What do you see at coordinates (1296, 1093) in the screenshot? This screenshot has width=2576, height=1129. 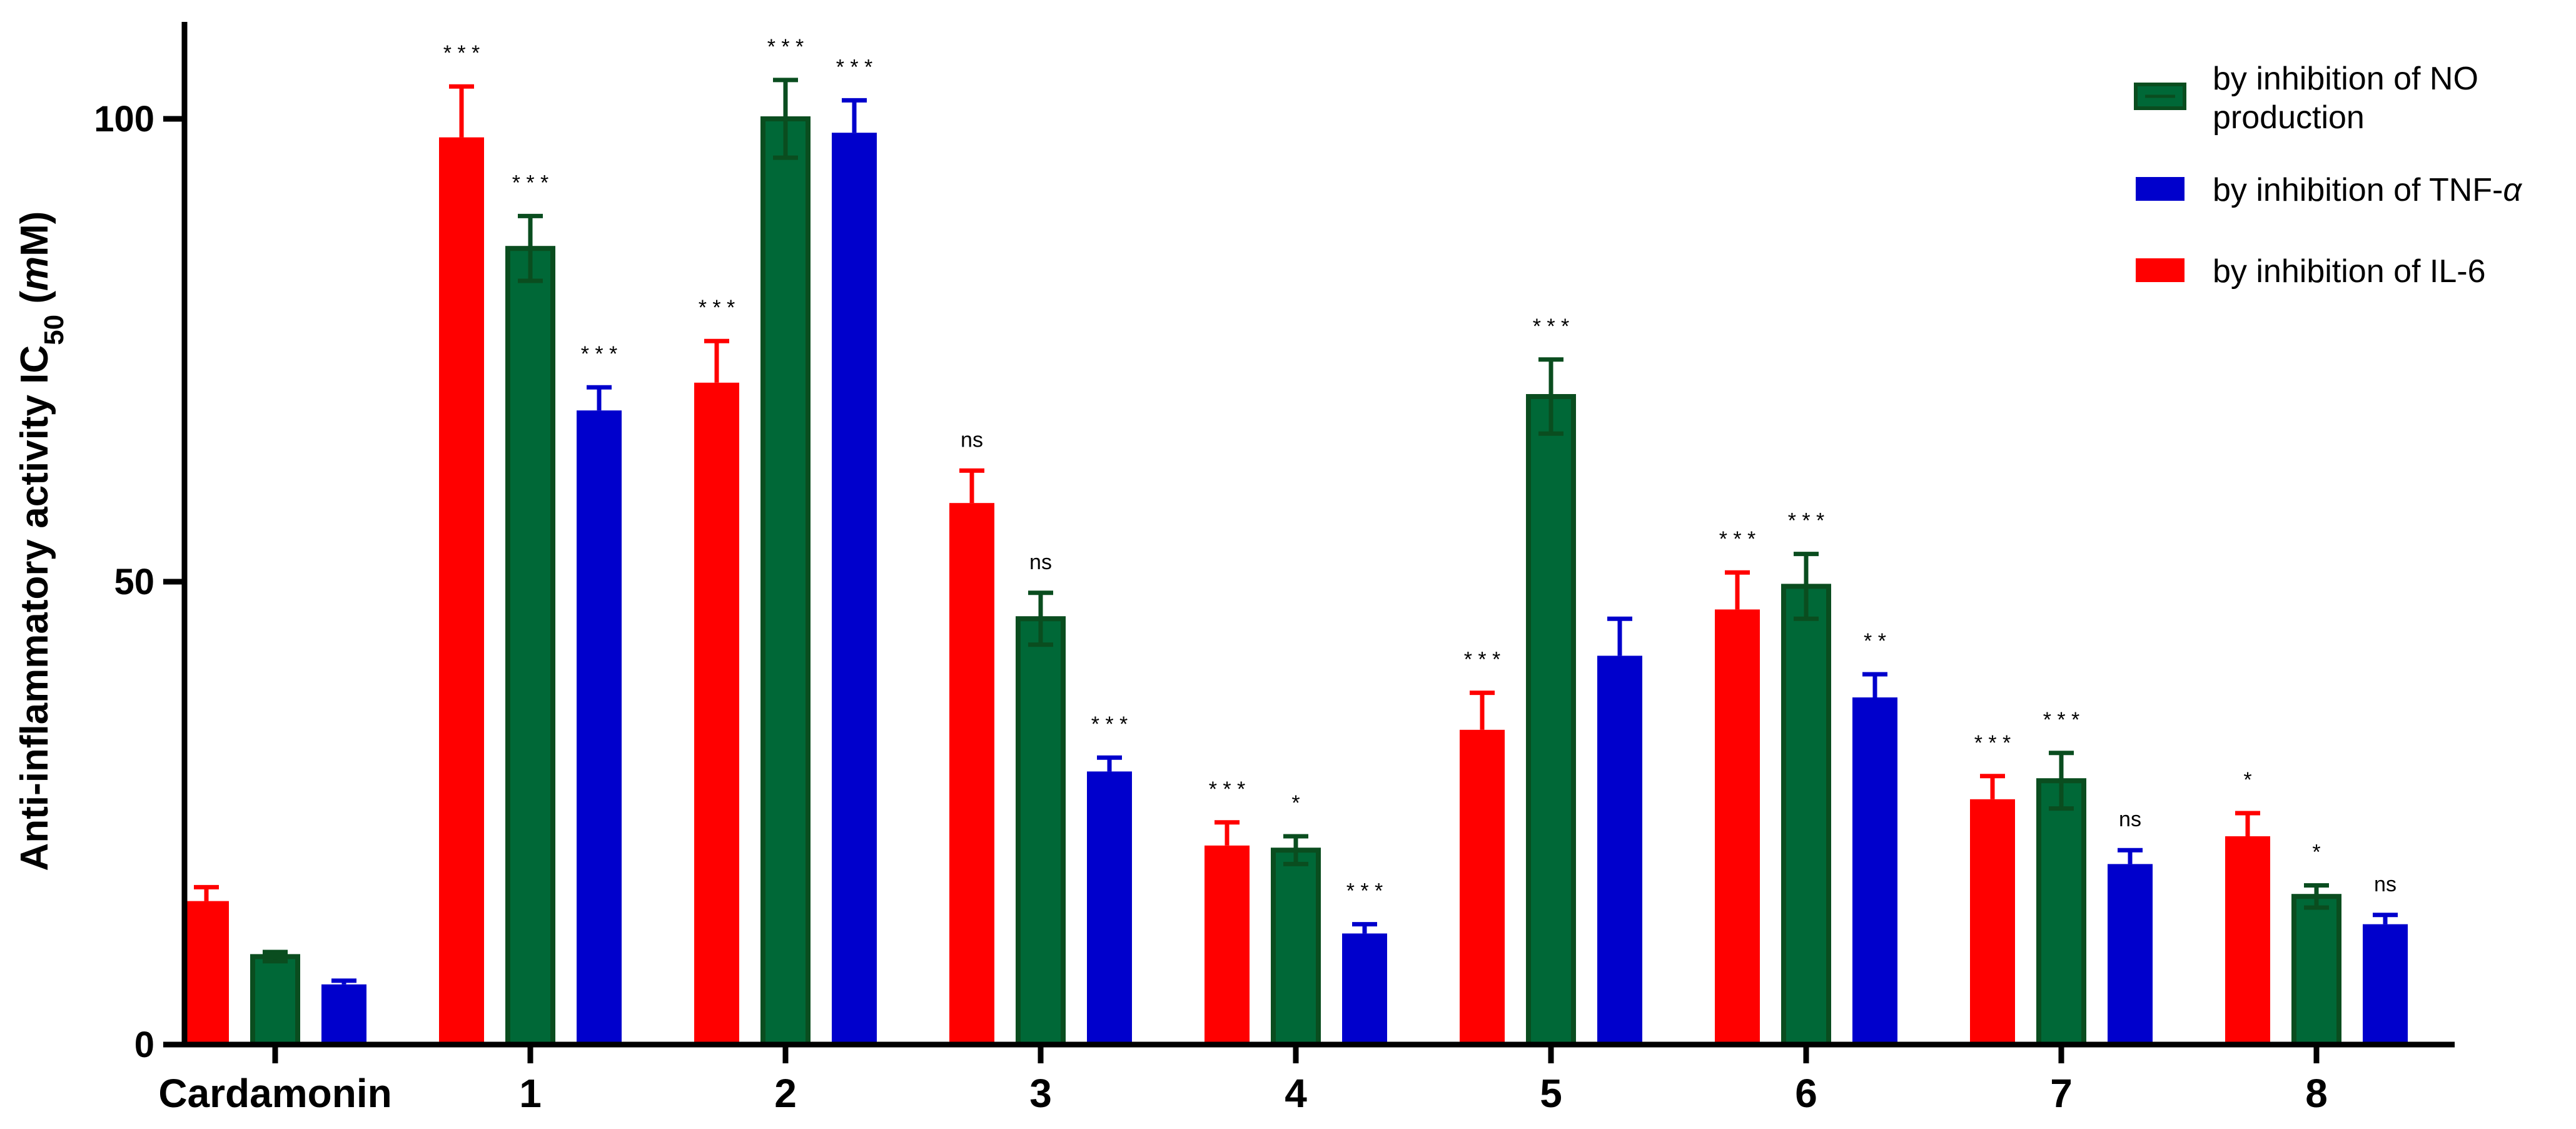 I see `x-tick-label: 4` at bounding box center [1296, 1093].